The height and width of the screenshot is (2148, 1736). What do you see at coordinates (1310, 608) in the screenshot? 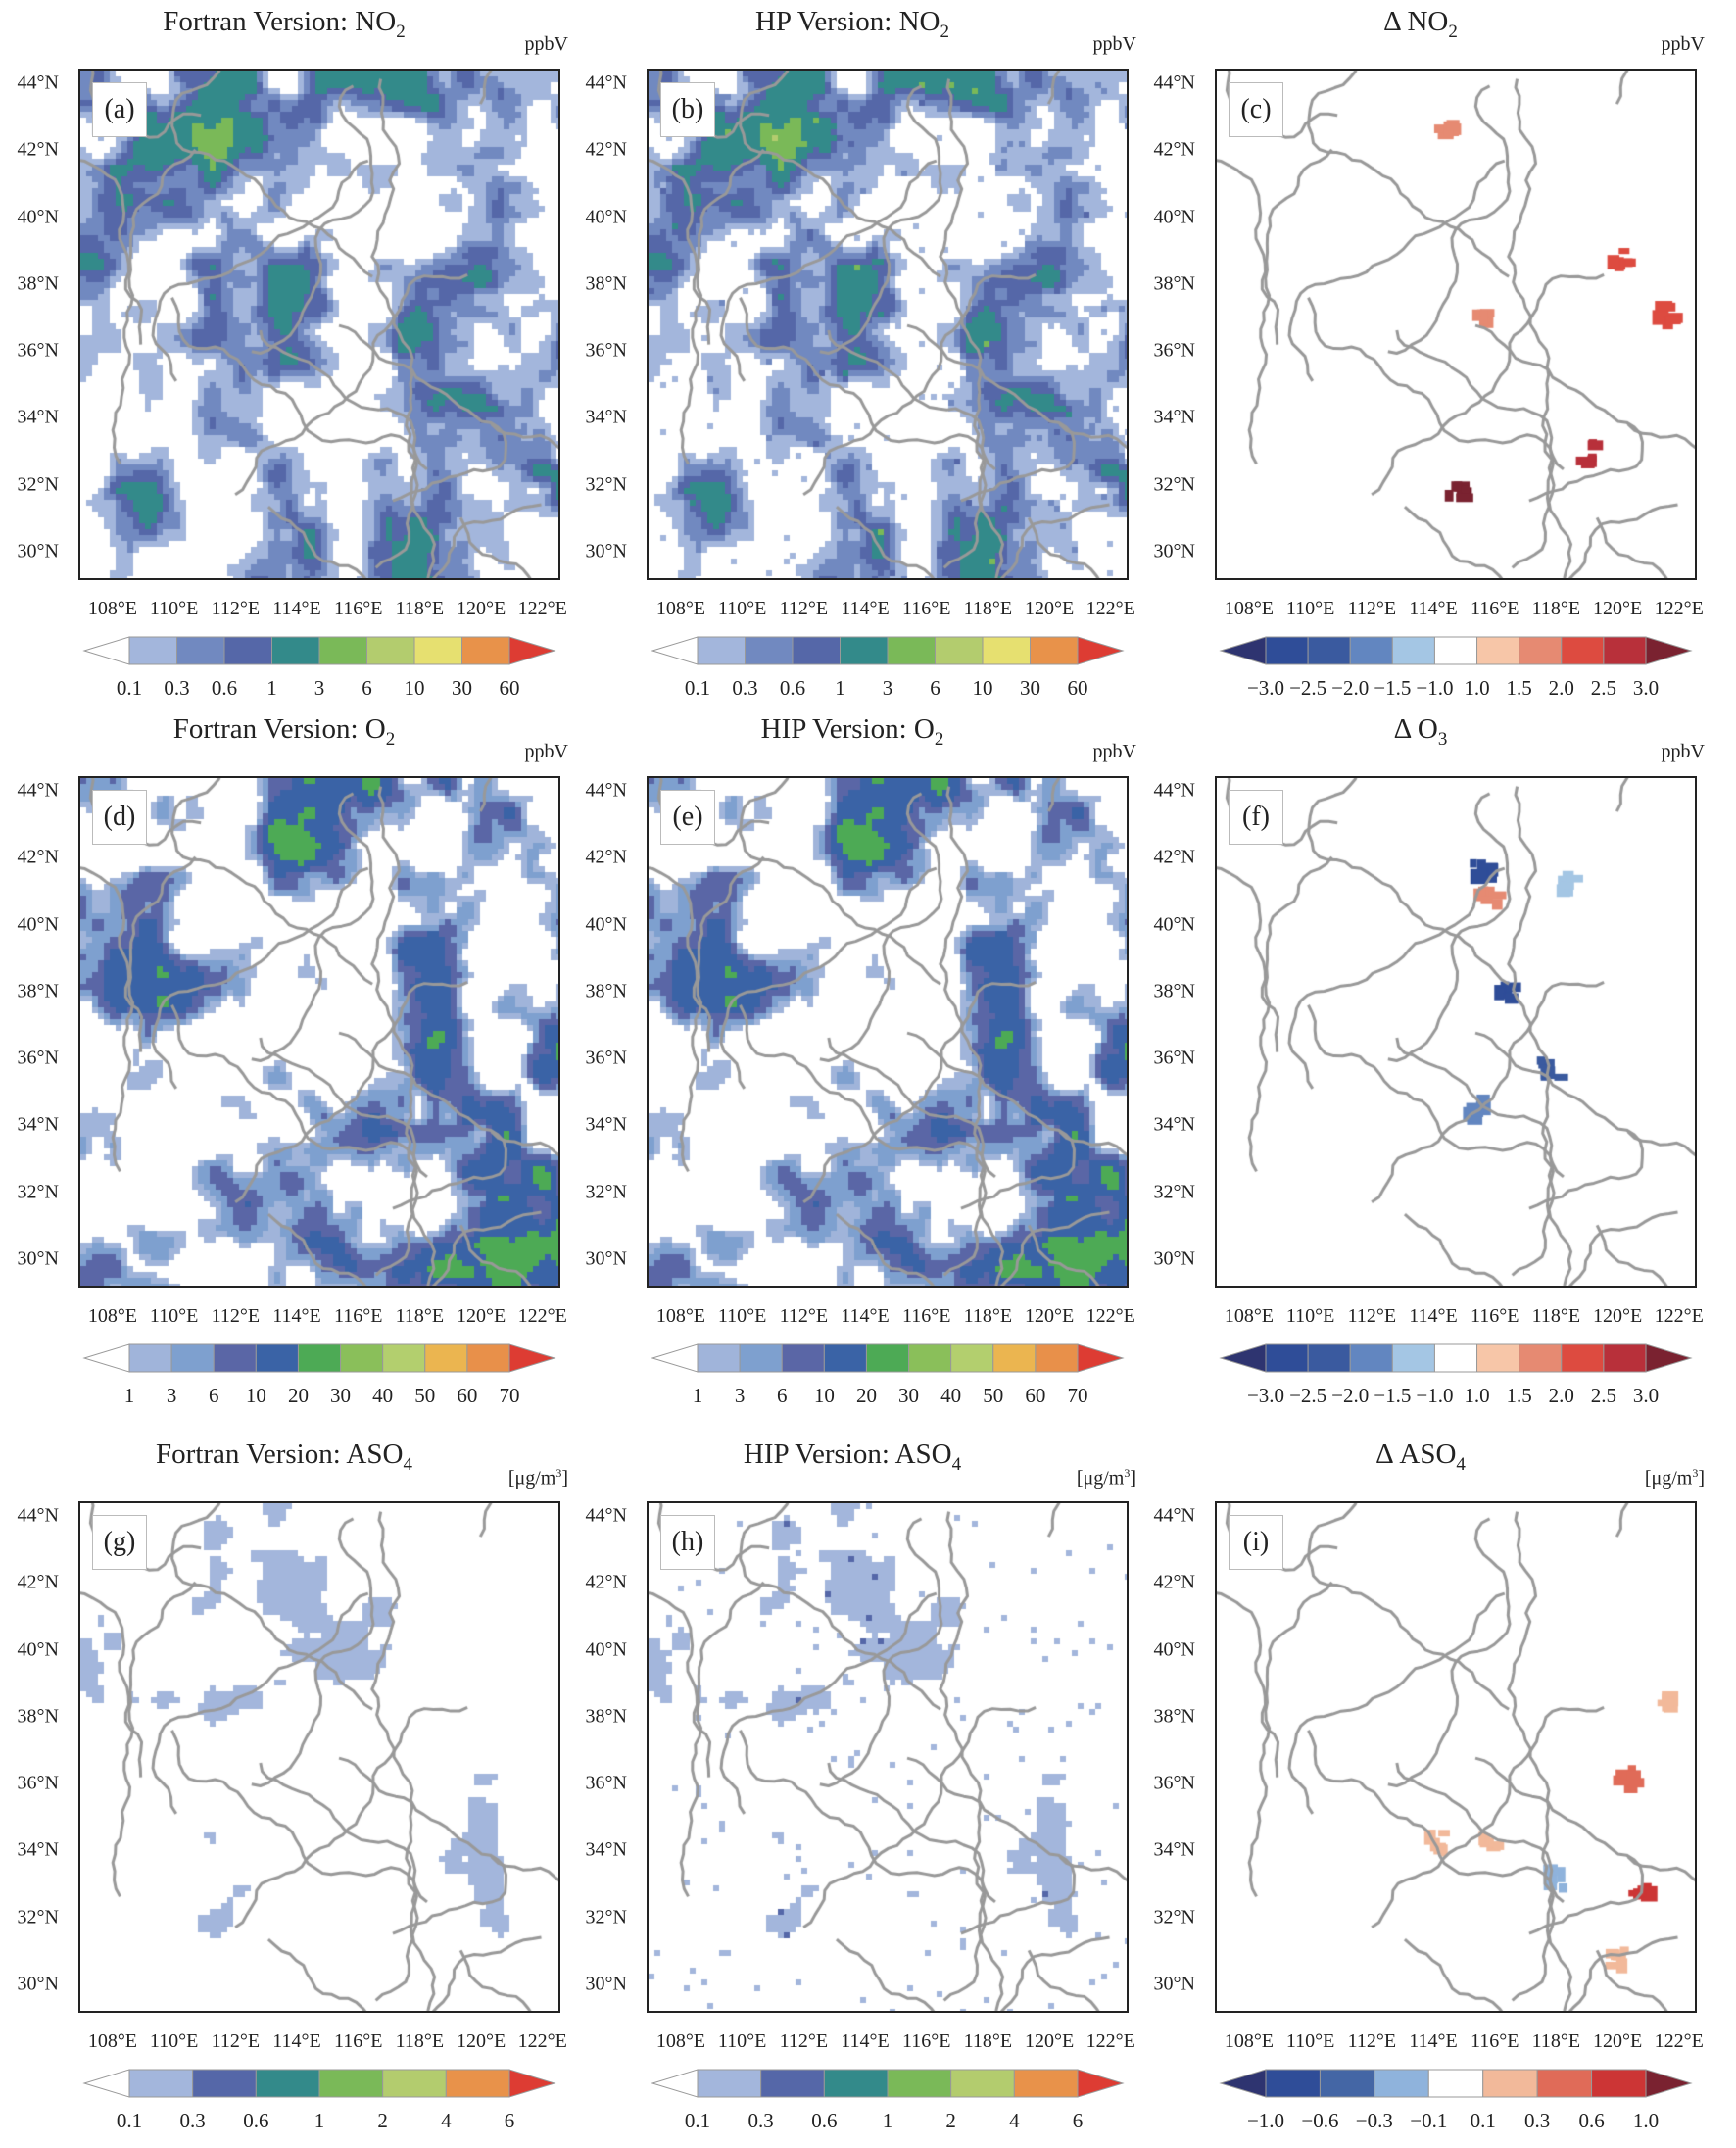
I see `lon-label: 110°E` at bounding box center [1310, 608].